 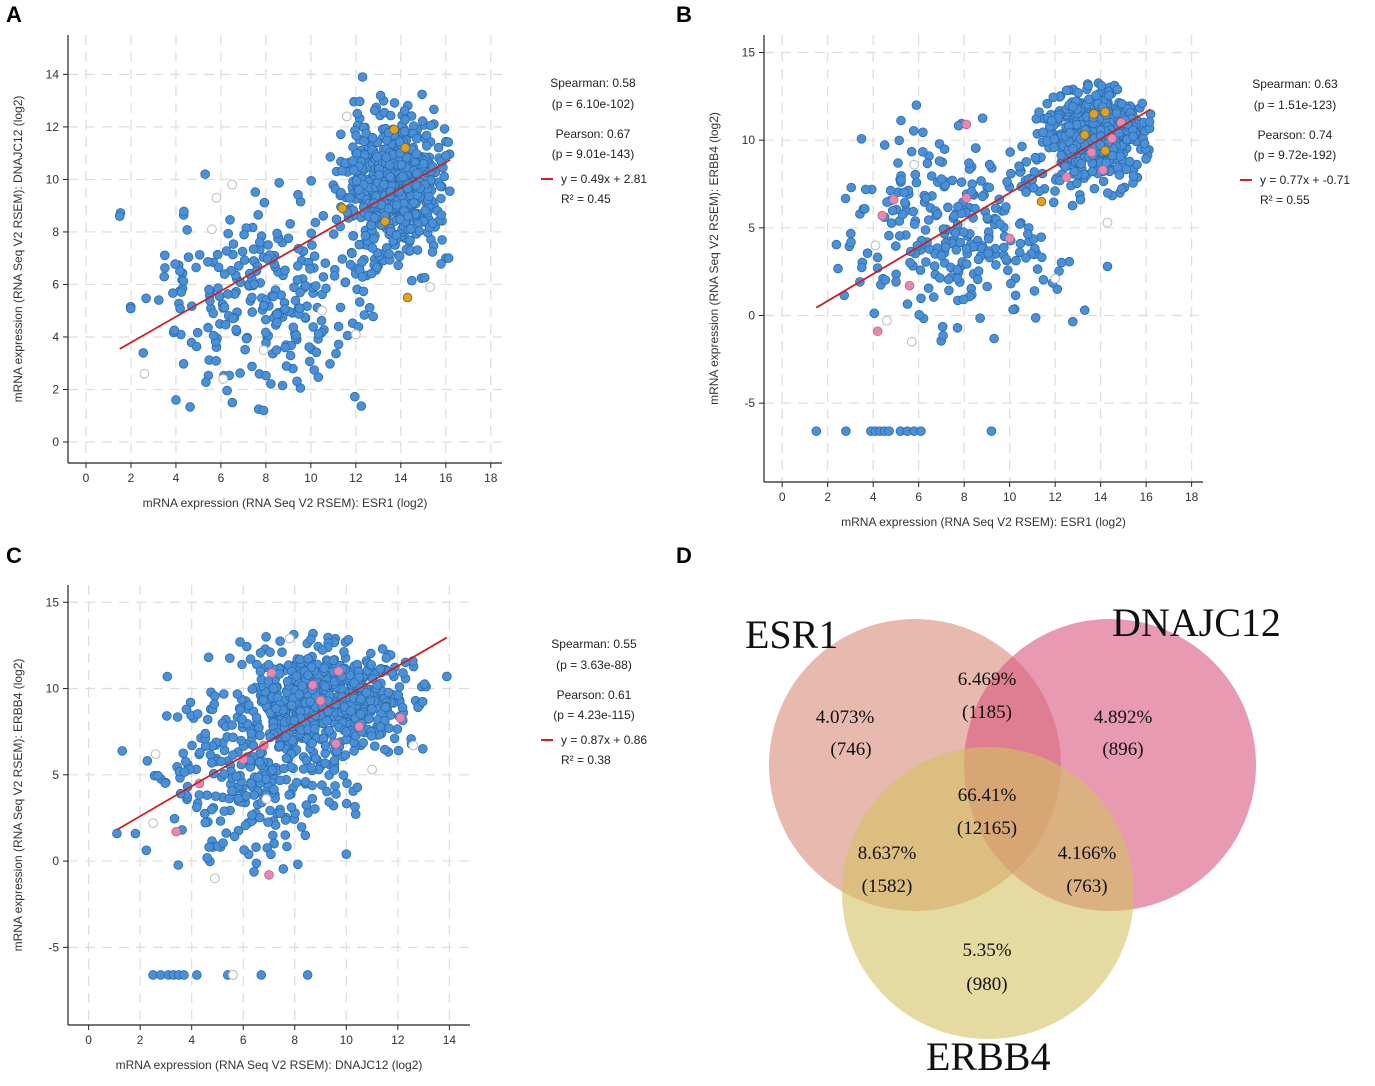 What do you see at coordinates (594, 715) in the screenshot?
I see `pearson-p: (p = 4.23e-115)` at bounding box center [594, 715].